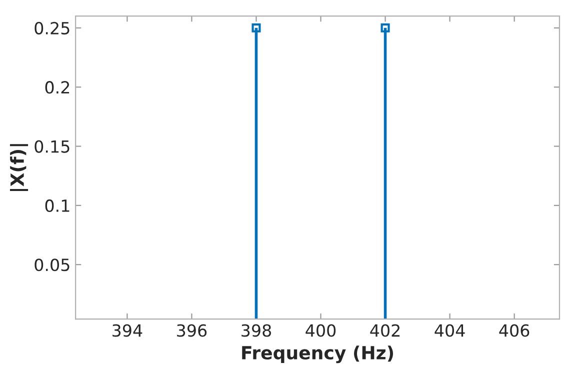  I want to click on x-tick-label: 396, so click(192, 330).